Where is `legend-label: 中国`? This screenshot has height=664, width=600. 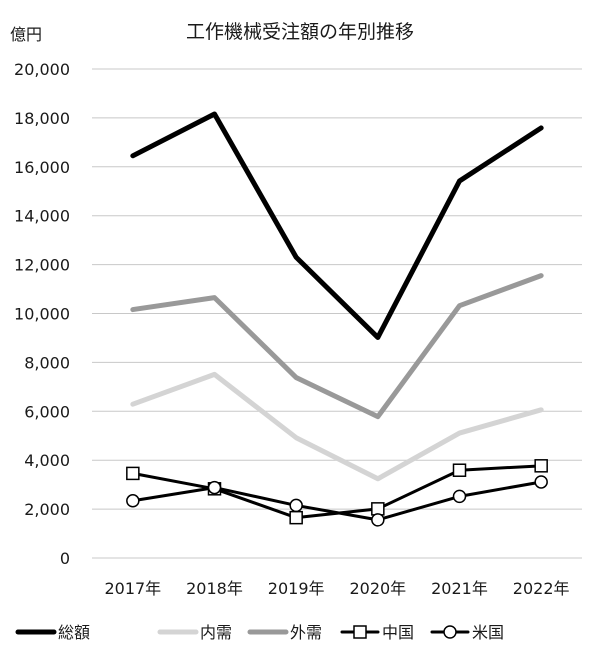
legend-label: 中国 is located at coordinates (398, 632).